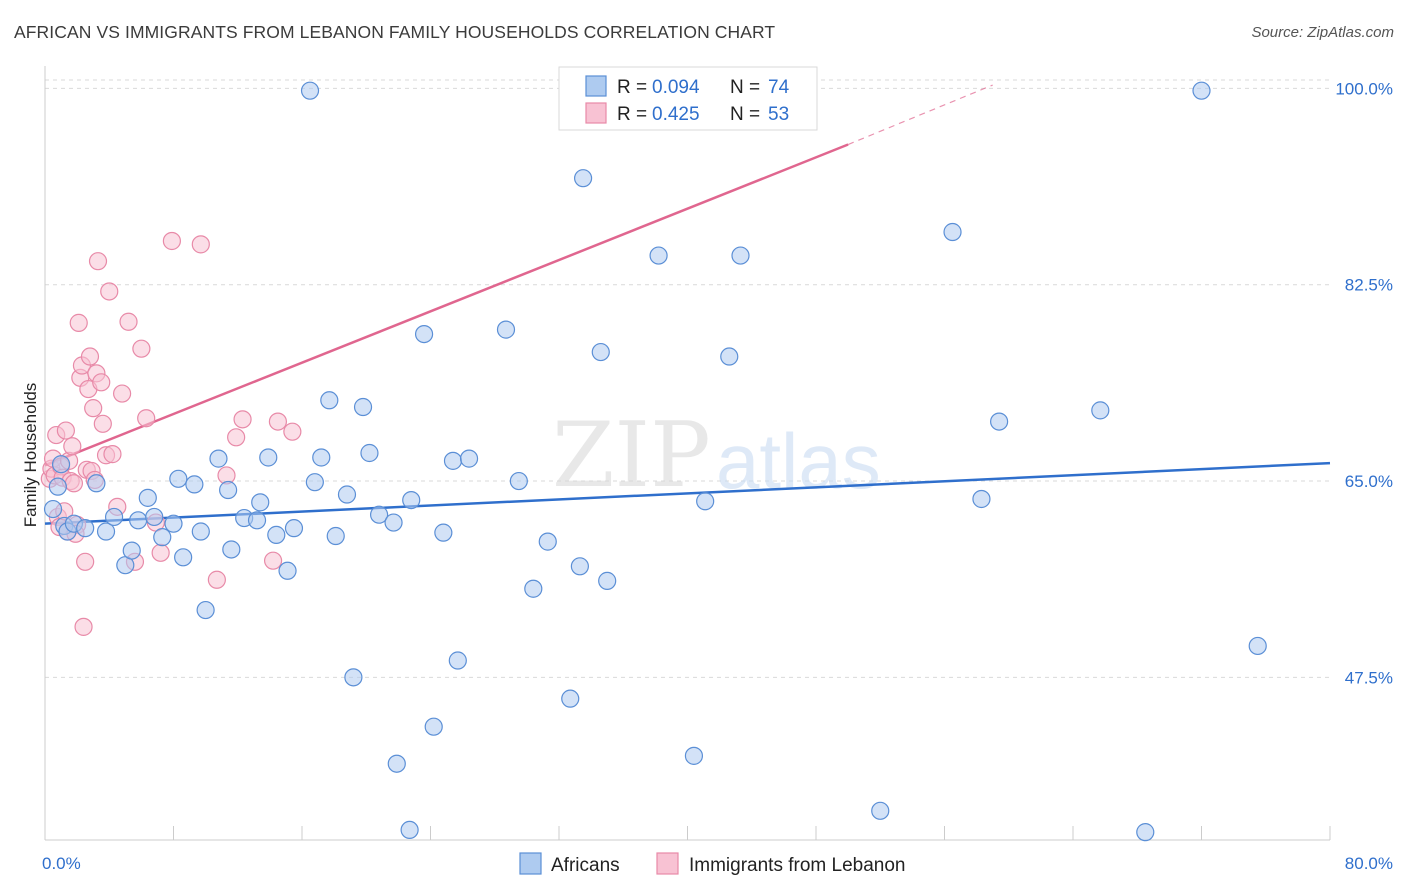 This screenshot has width=1406, height=892. Describe the element at coordinates (631, 455) in the screenshot. I see `watermark-zip: ZIP` at that location.